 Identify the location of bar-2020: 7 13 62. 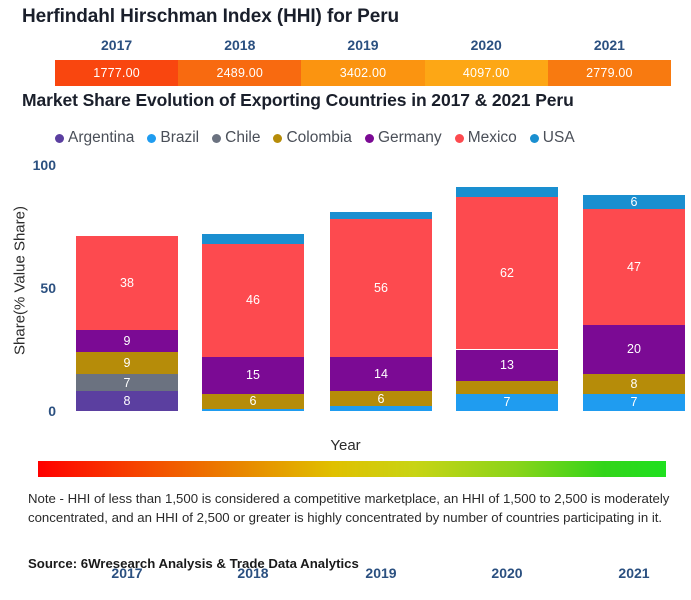
(507, 300).